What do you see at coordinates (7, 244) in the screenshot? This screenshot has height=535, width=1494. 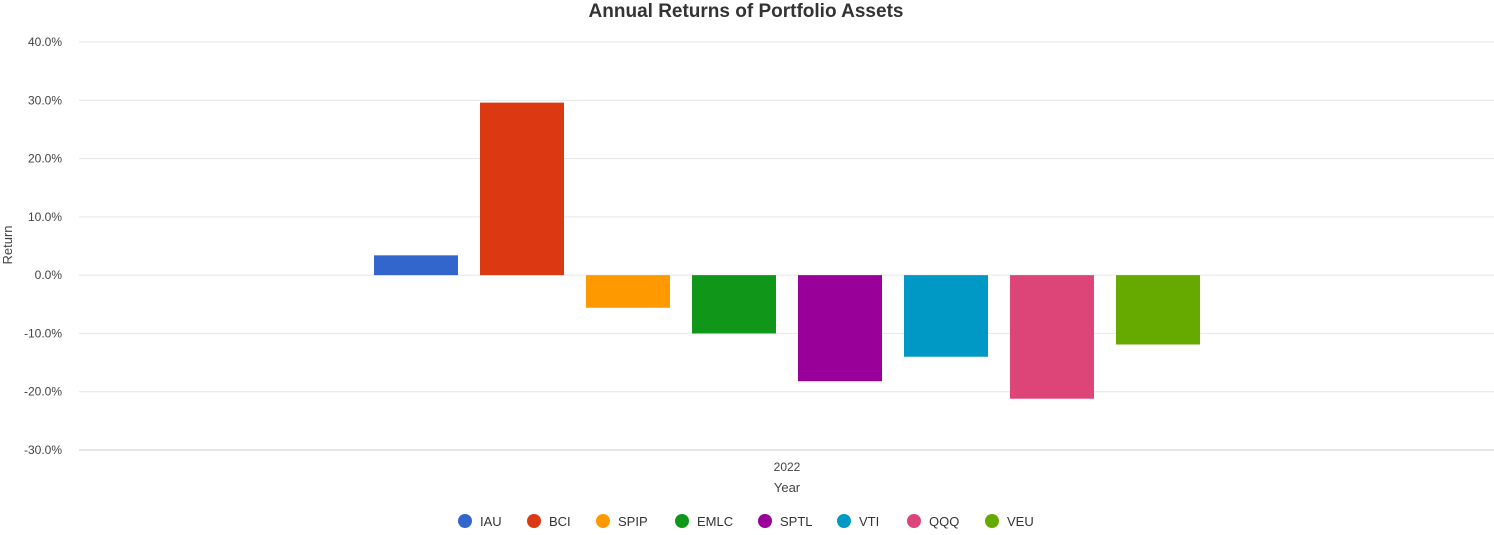 I see `y-axis-title: Return` at bounding box center [7, 244].